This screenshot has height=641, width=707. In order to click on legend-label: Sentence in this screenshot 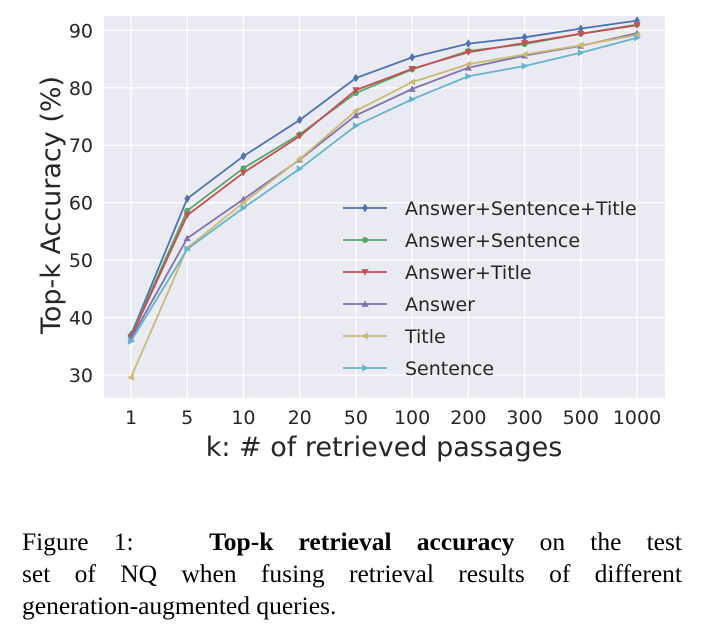, I will do `click(449, 369)`.